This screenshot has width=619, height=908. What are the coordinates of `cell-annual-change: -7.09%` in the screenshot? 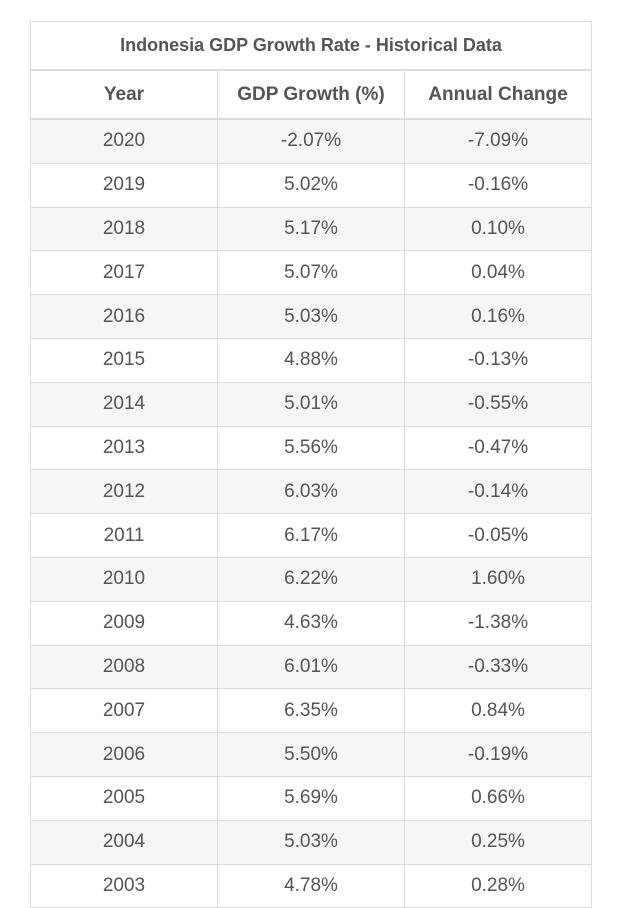 It's located at (498, 141).